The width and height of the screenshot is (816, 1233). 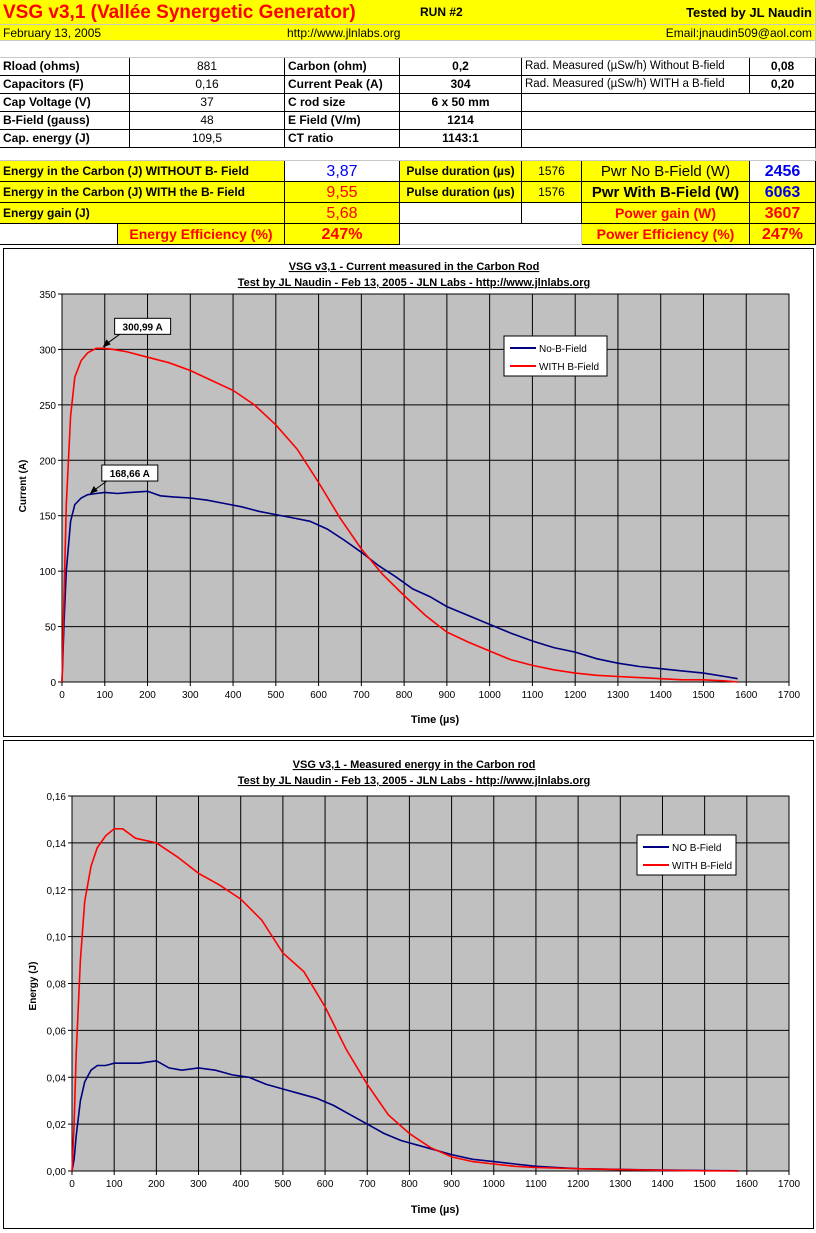 I want to click on x-tick-label: 1500, so click(x=703, y=695).